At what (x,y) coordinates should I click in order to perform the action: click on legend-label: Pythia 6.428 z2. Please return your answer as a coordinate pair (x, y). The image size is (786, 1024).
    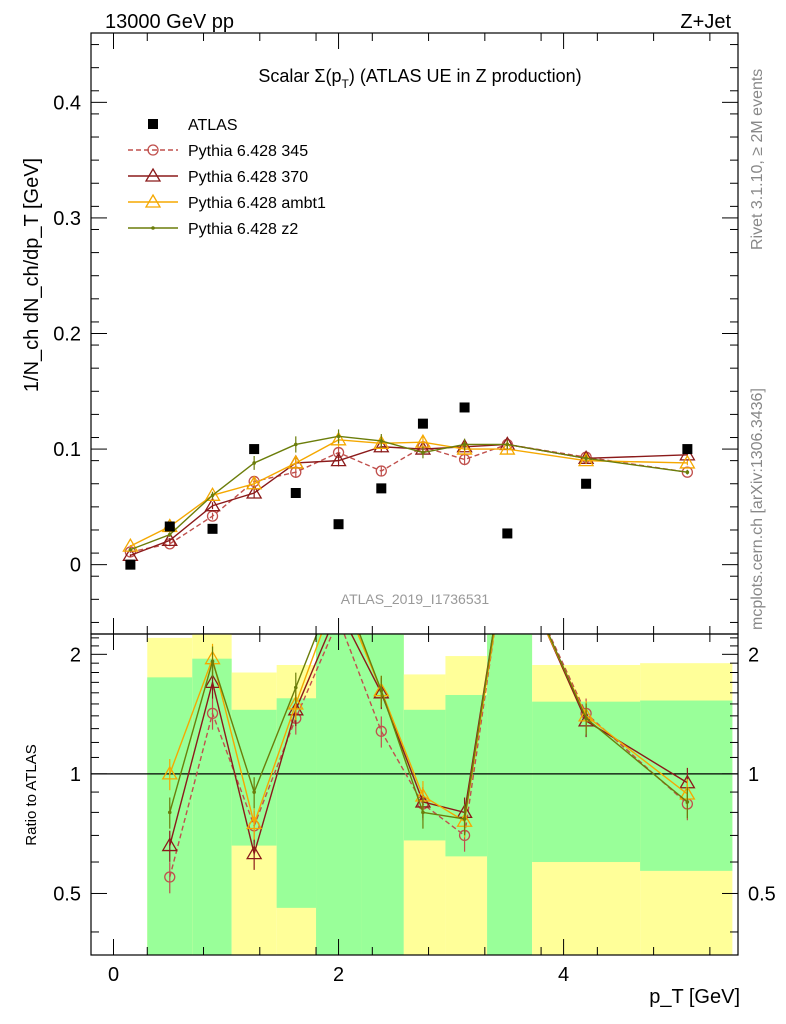
    Looking at the image, I should click on (243, 229).